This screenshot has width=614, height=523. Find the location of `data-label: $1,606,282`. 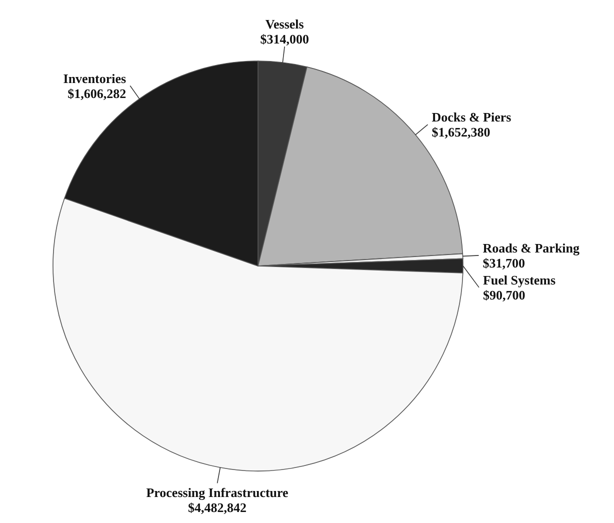

data-label: $1,606,282 is located at coordinates (97, 93).